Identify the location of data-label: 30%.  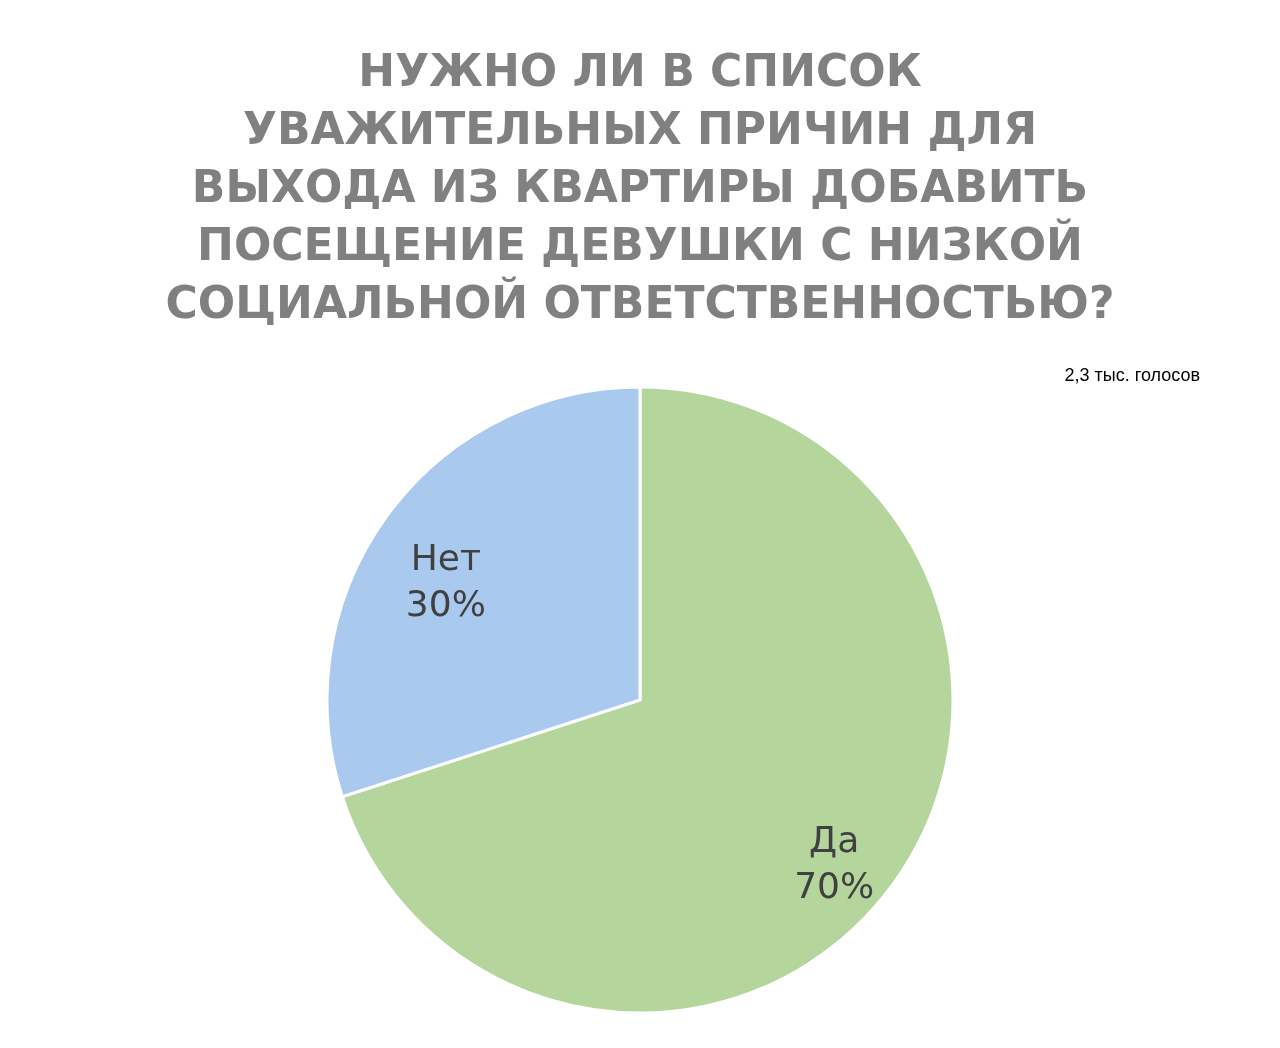
(445, 603).